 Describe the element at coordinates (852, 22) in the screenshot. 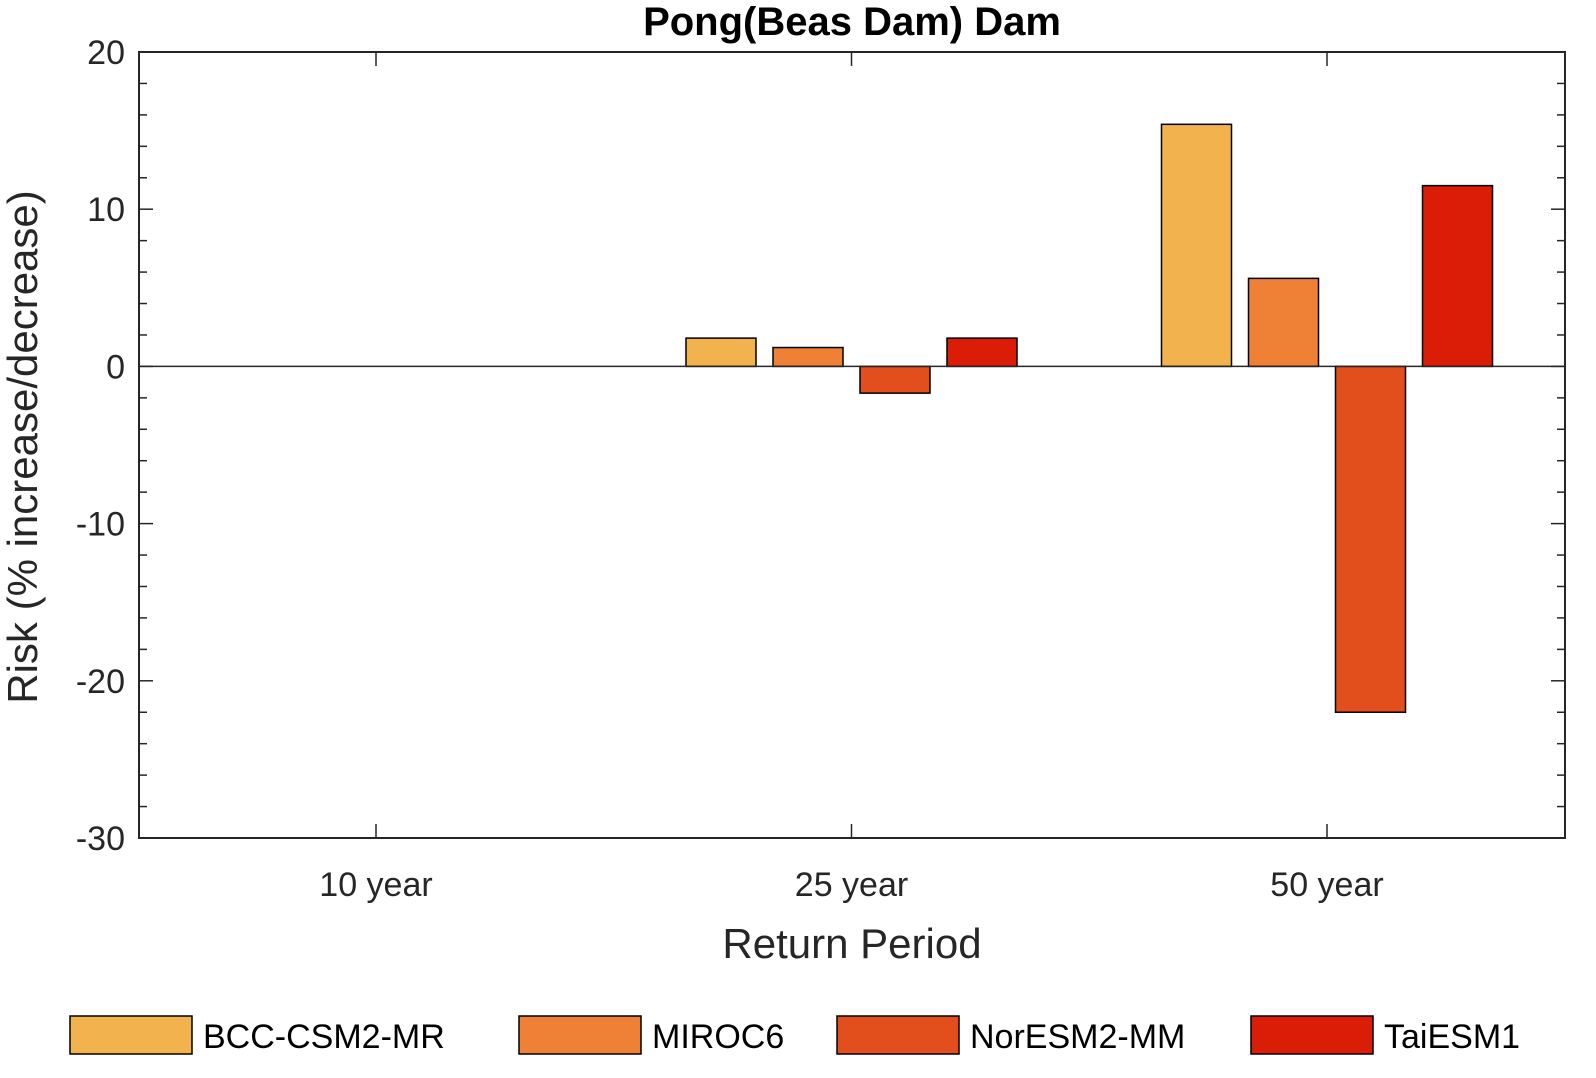

I see `chart-title: Pong(Beas Dam) Dam` at that location.